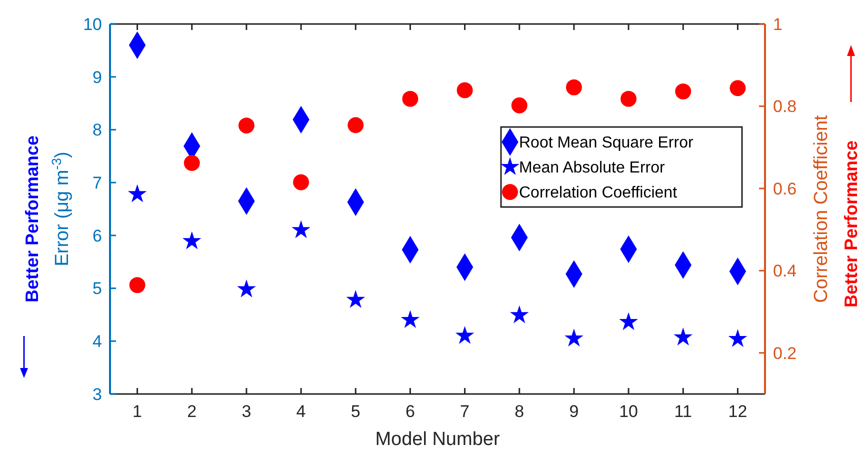  What do you see at coordinates (97, 236) in the screenshot?
I see `y-tick-label: 6` at bounding box center [97, 236].